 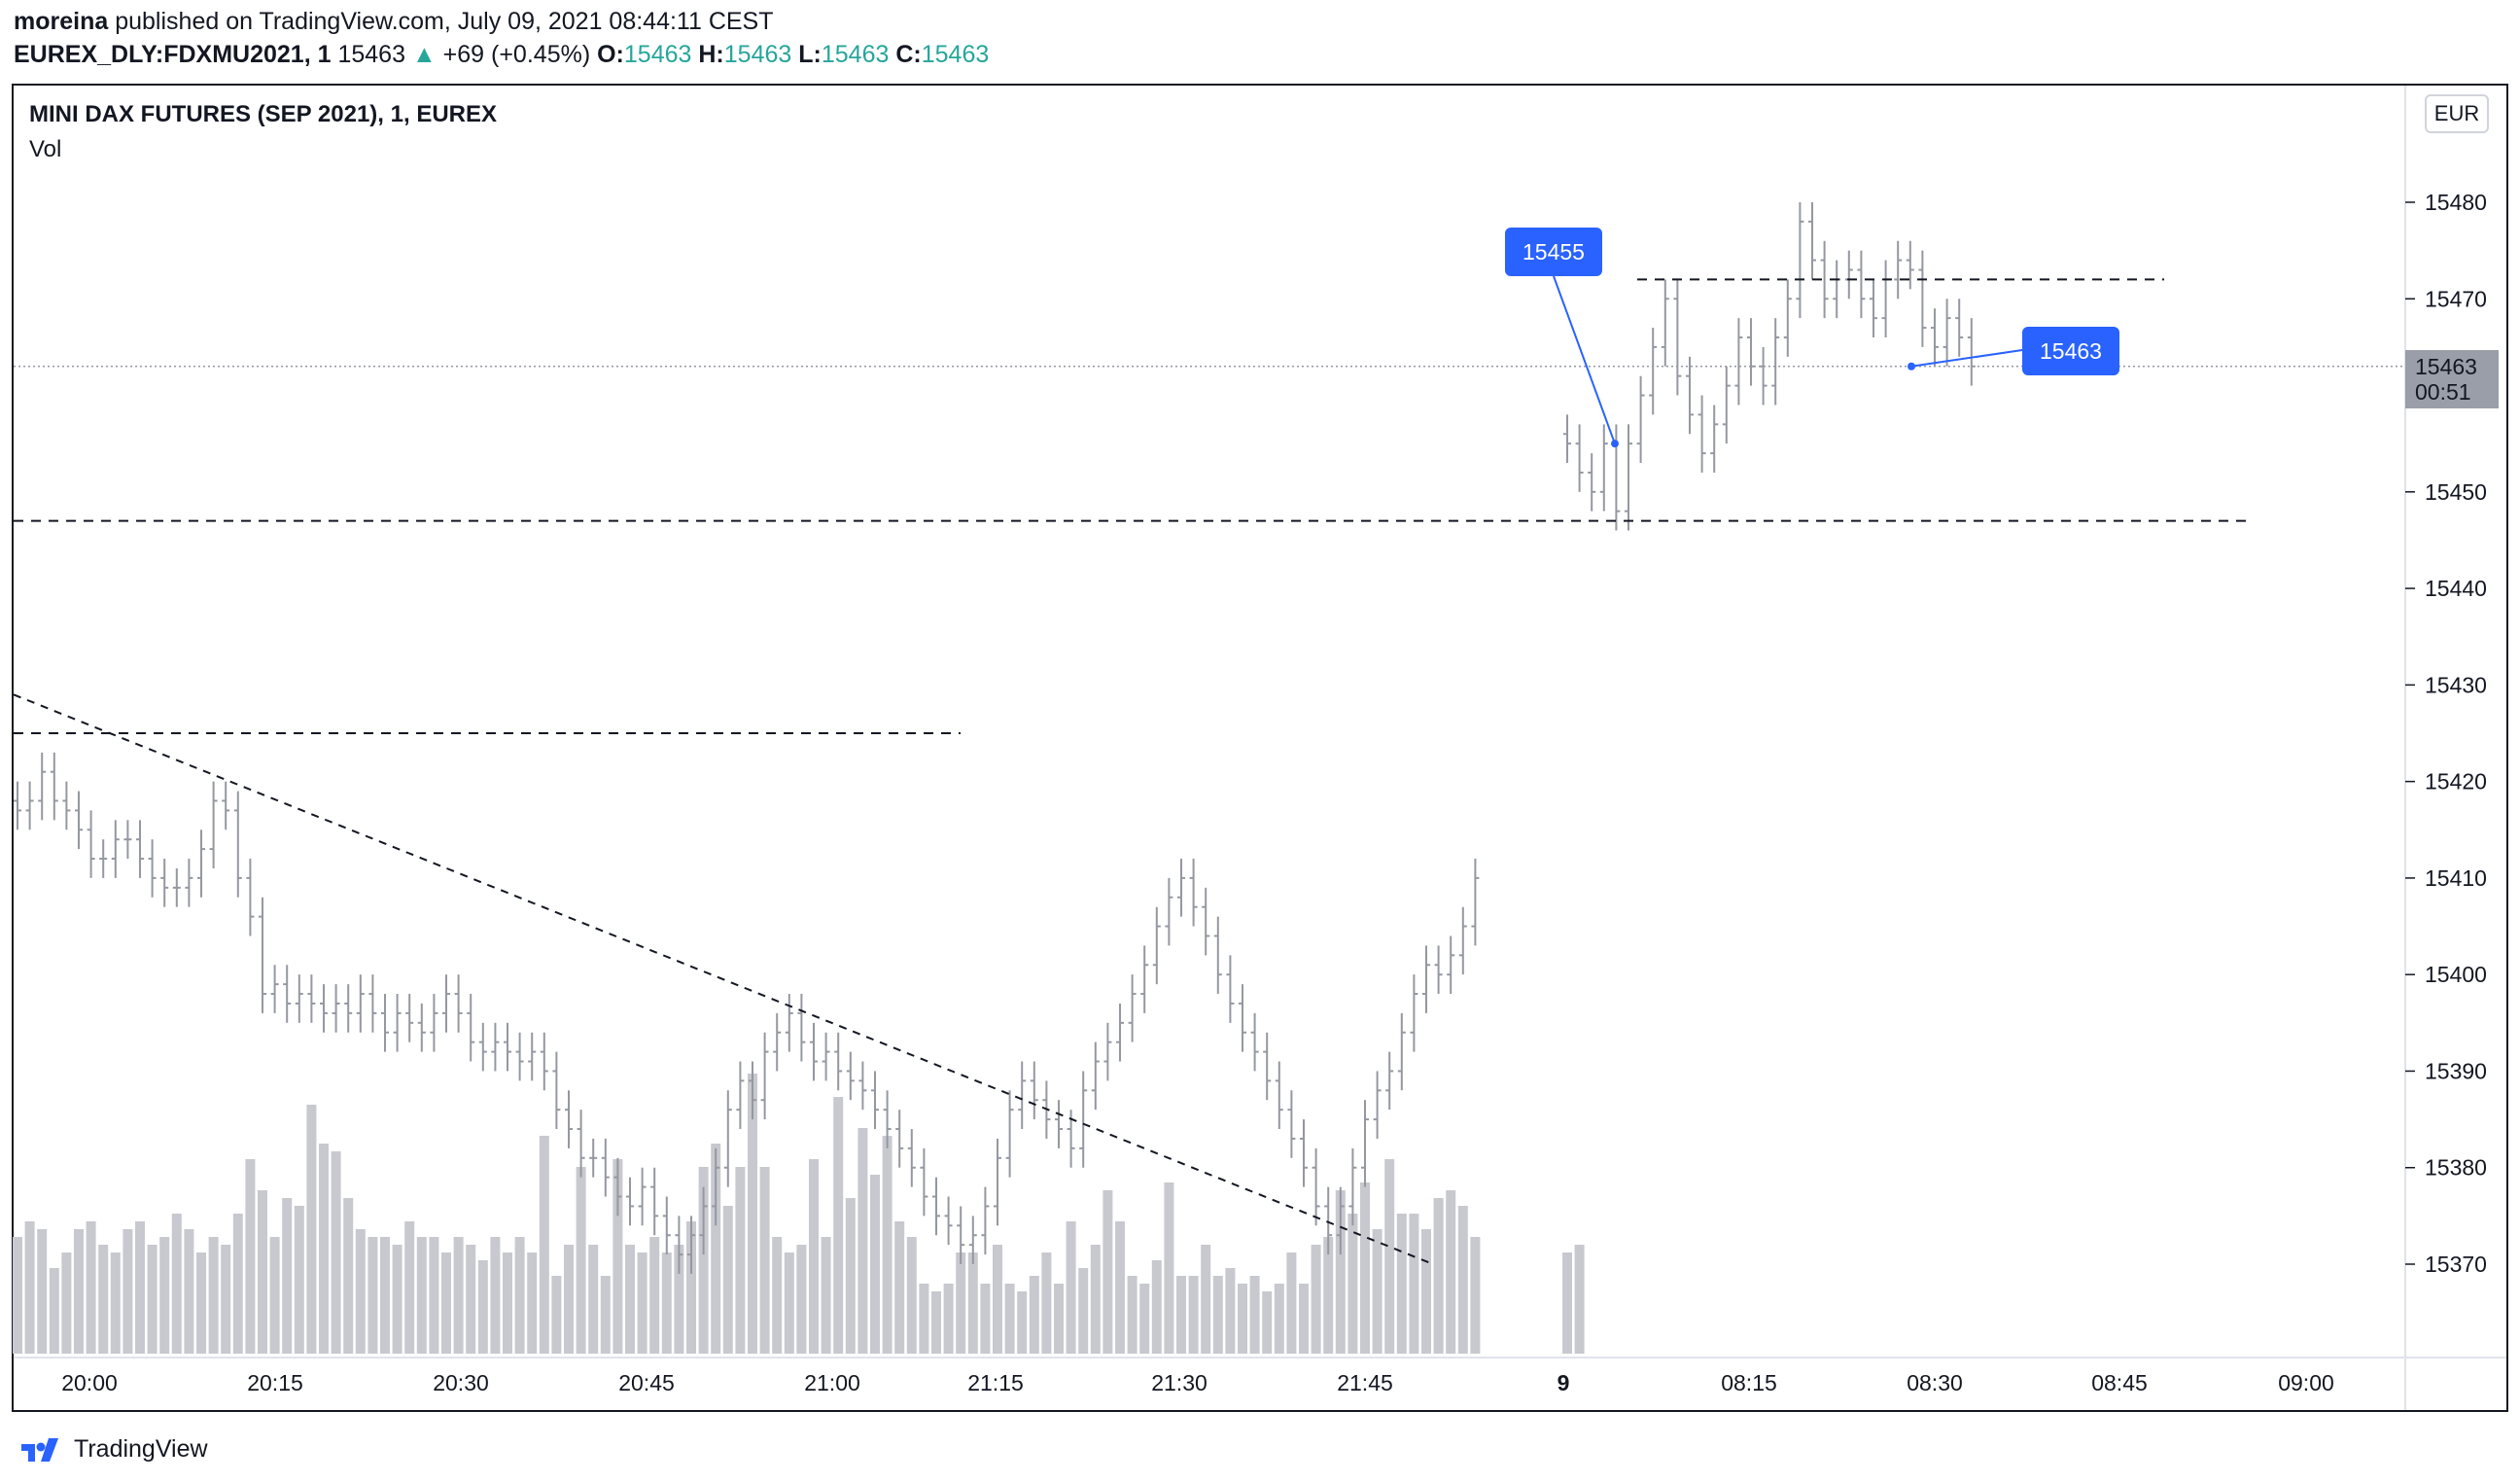 I want to click on up-arrow-icon: ▲, so click(x=424, y=54).